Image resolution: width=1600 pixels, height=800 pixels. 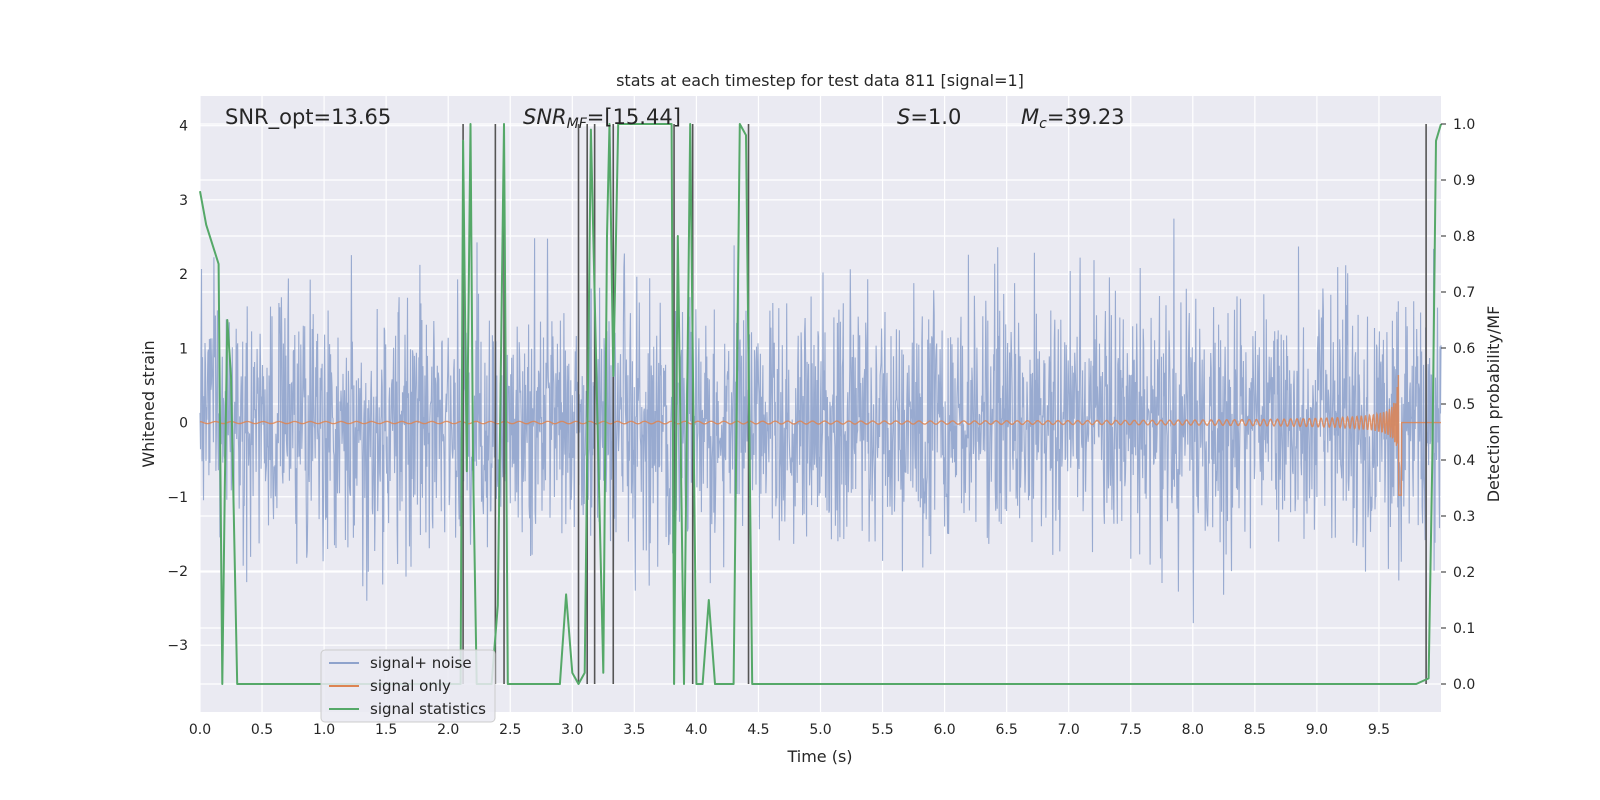 I want to click on x-tick-label: 2.5, so click(x=510, y=730).